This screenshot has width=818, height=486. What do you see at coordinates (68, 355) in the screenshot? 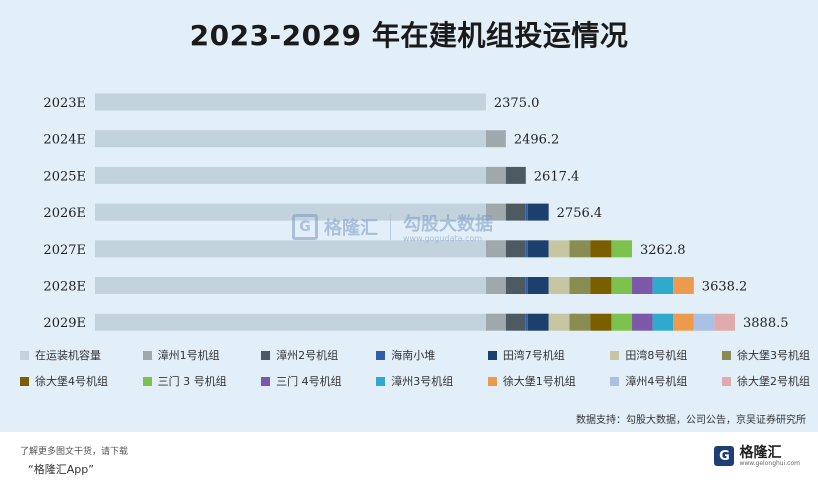
I see `legend-label: 在运装机容量` at bounding box center [68, 355].